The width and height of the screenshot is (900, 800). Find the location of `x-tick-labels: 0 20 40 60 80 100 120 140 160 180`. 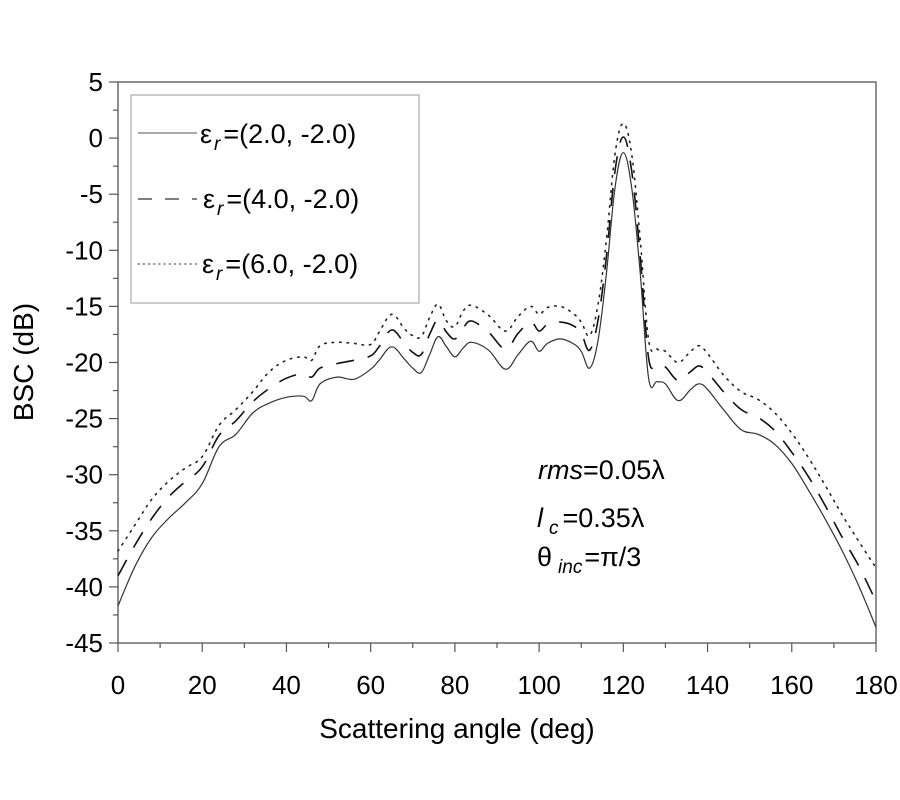

x-tick-labels: 0 20 40 60 80 100 120 140 160 180 is located at coordinates (504, 685).